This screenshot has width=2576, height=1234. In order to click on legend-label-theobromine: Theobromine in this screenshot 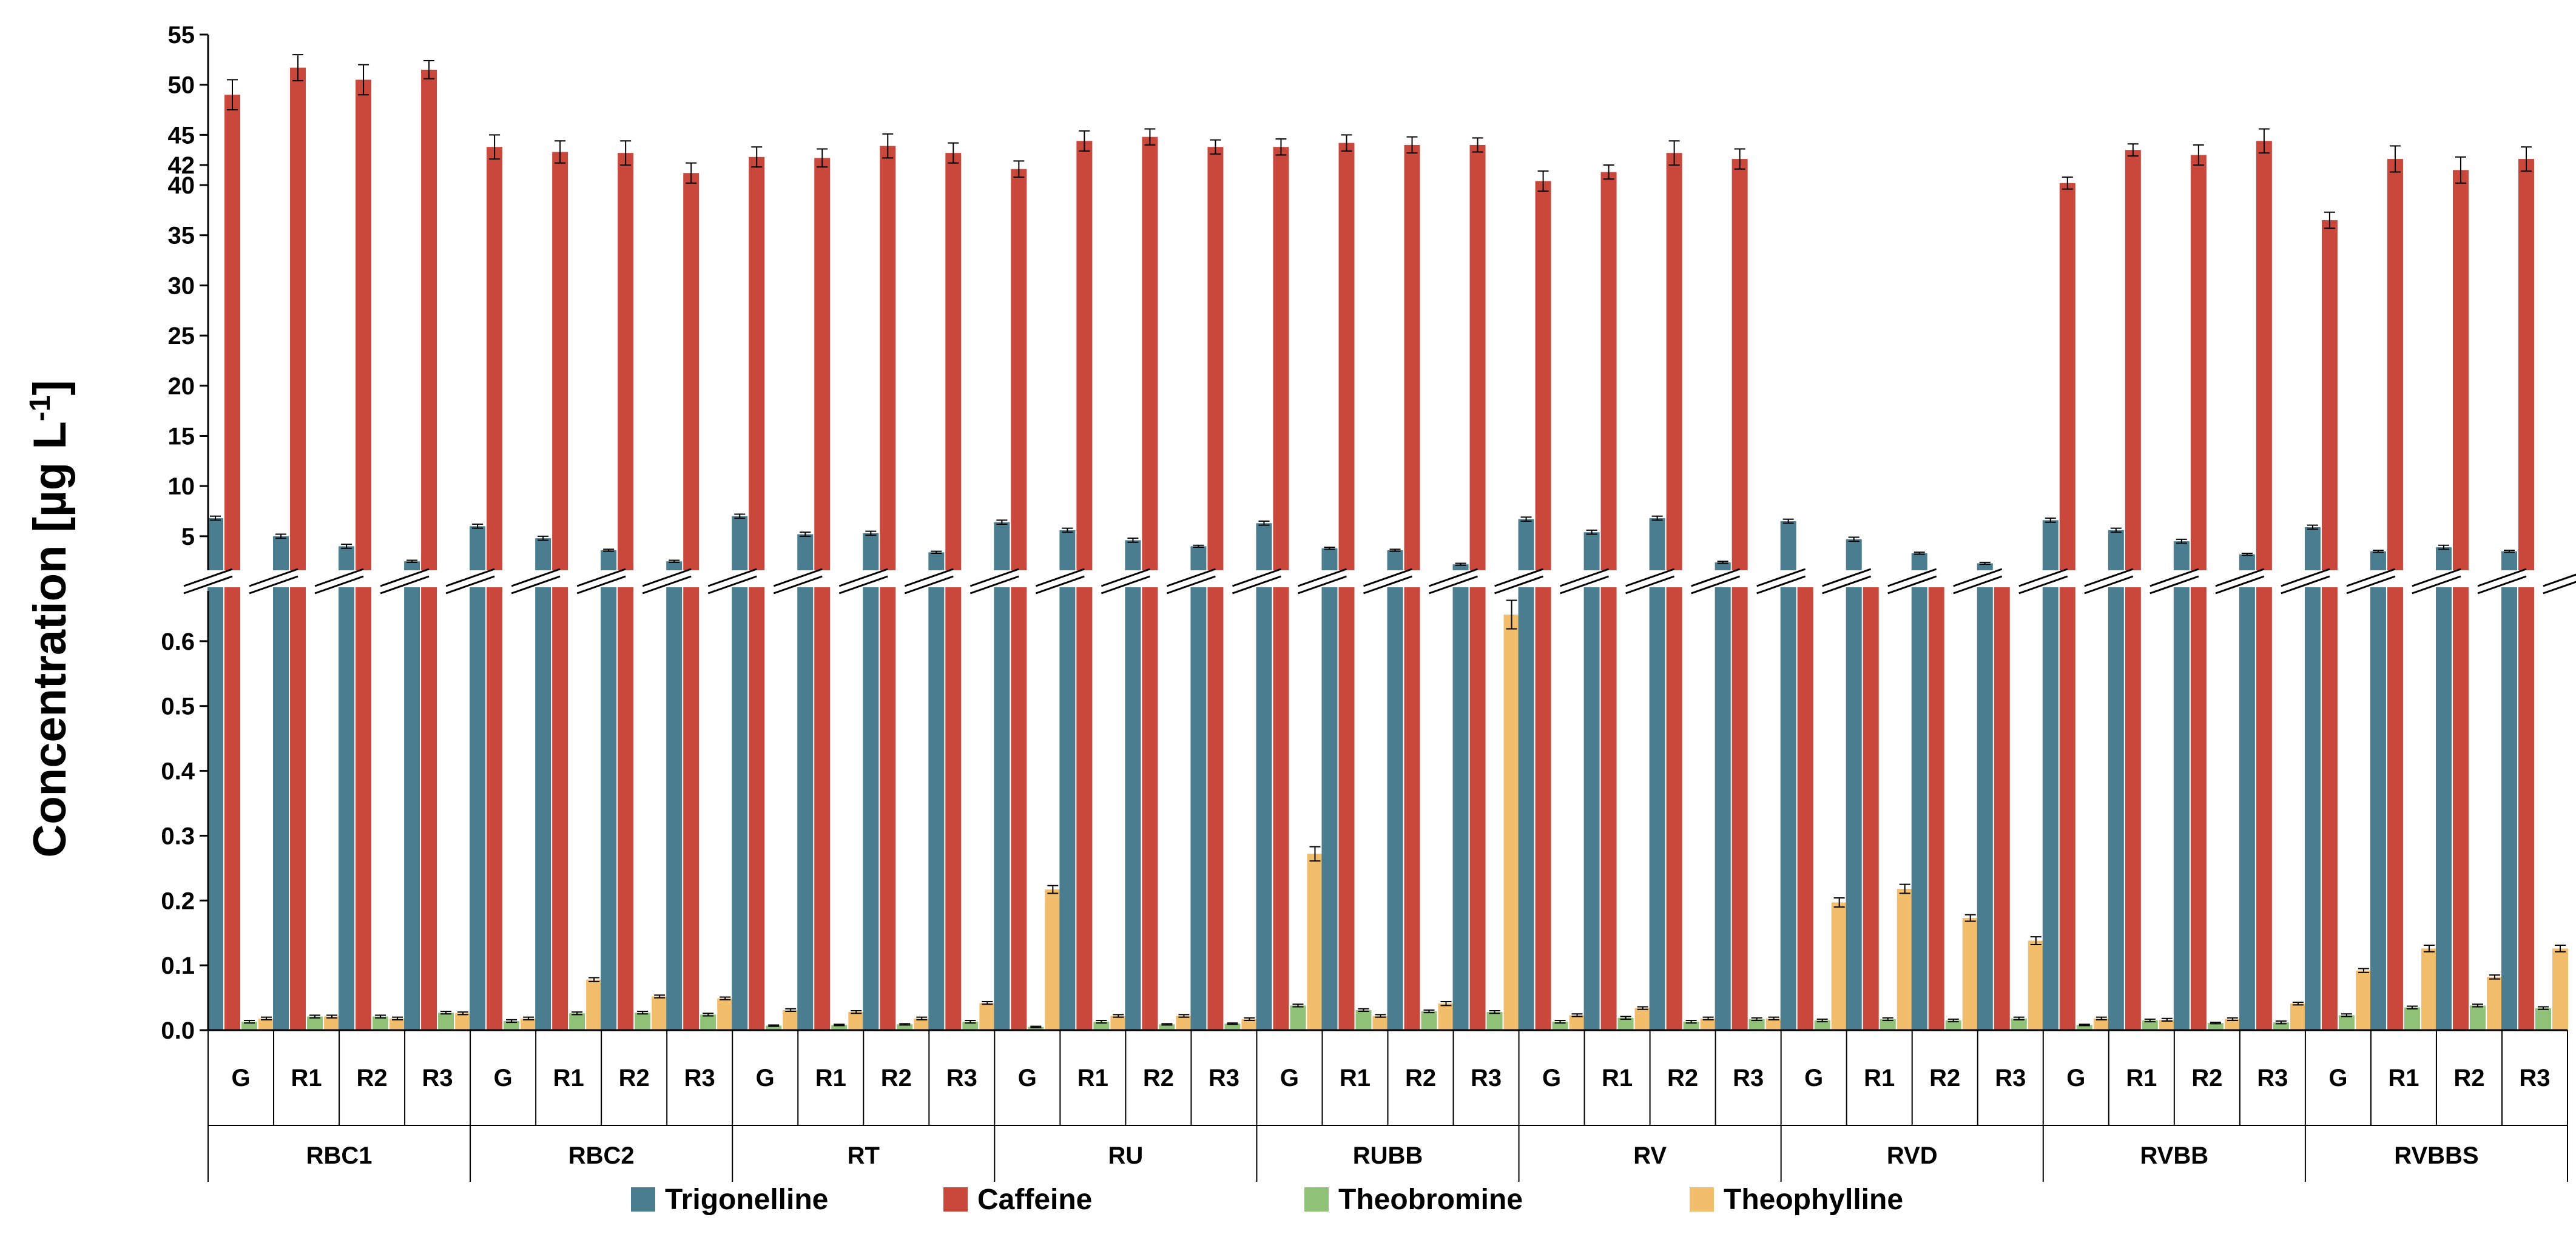, I will do `click(1431, 1200)`.